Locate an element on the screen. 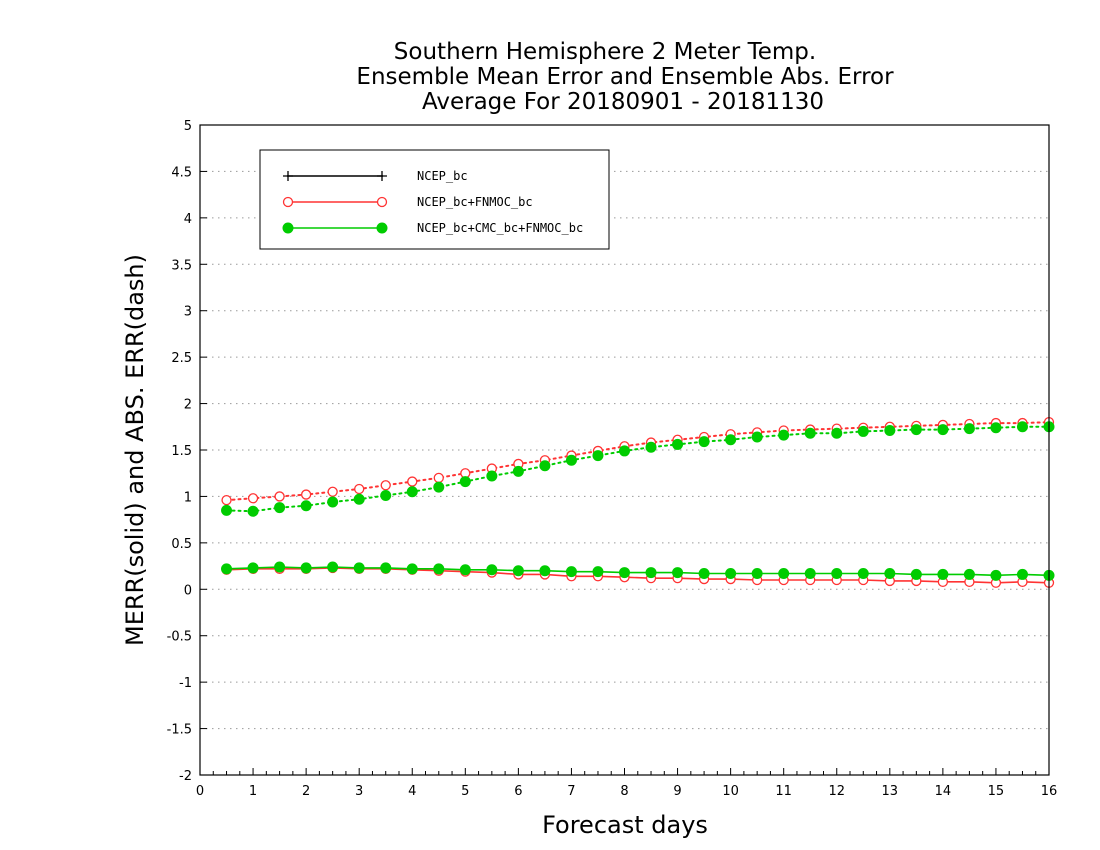 This screenshot has width=1100, height=850. y-tick-label: 2.5 is located at coordinates (181, 358).